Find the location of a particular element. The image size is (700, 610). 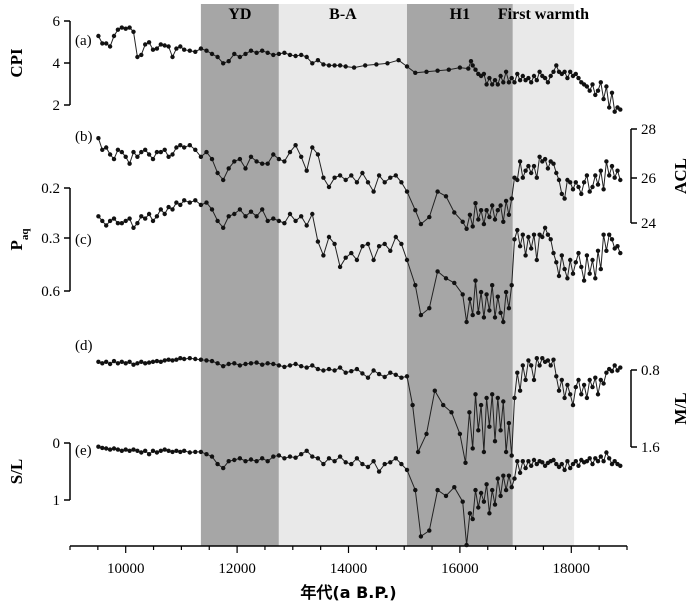

y-tick-label: 1.6 is located at coordinates (650, 448).